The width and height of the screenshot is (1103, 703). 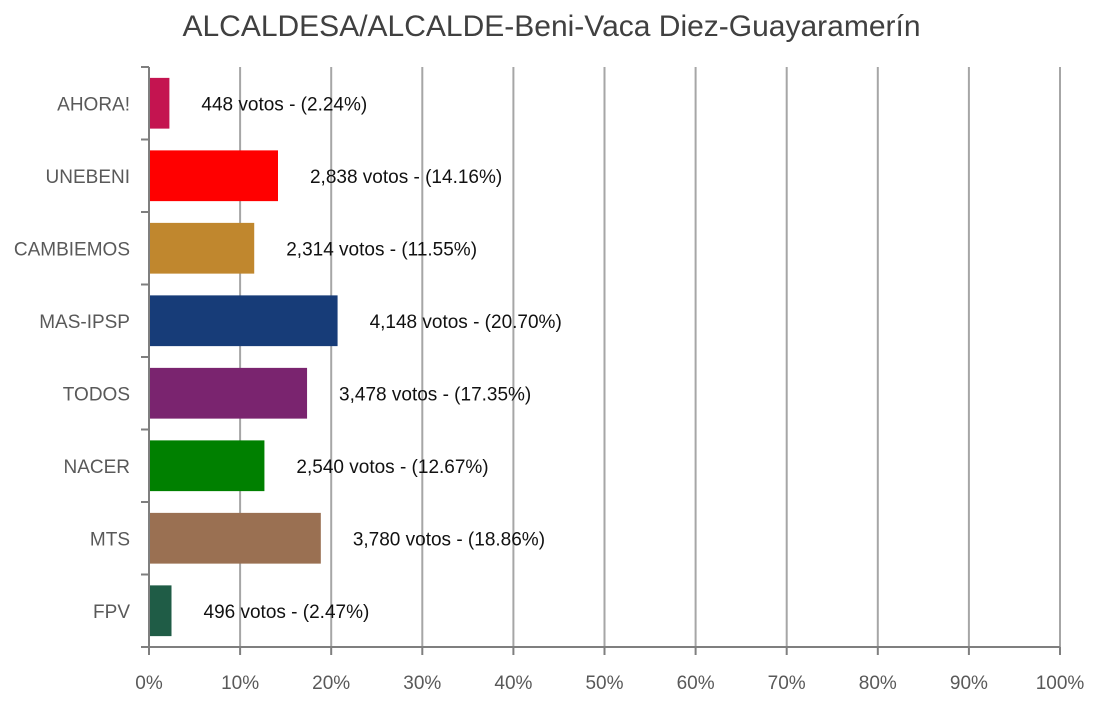 What do you see at coordinates (787, 683) in the screenshot?
I see `x-tick-label: 70%` at bounding box center [787, 683].